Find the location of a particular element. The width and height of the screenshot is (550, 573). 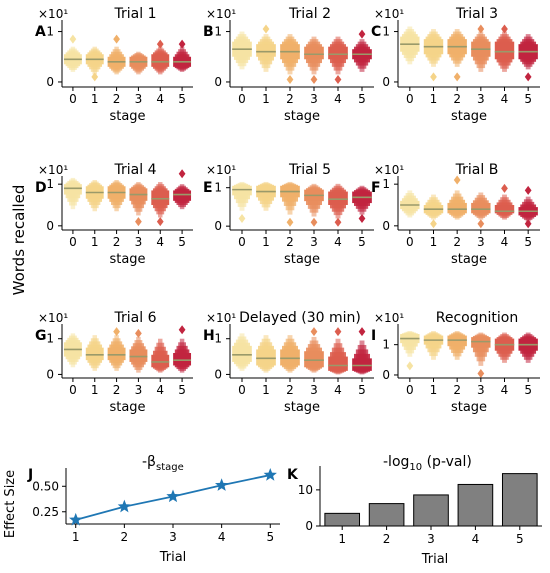

y-axis-label: Effect Size is located at coordinates (10, 504).